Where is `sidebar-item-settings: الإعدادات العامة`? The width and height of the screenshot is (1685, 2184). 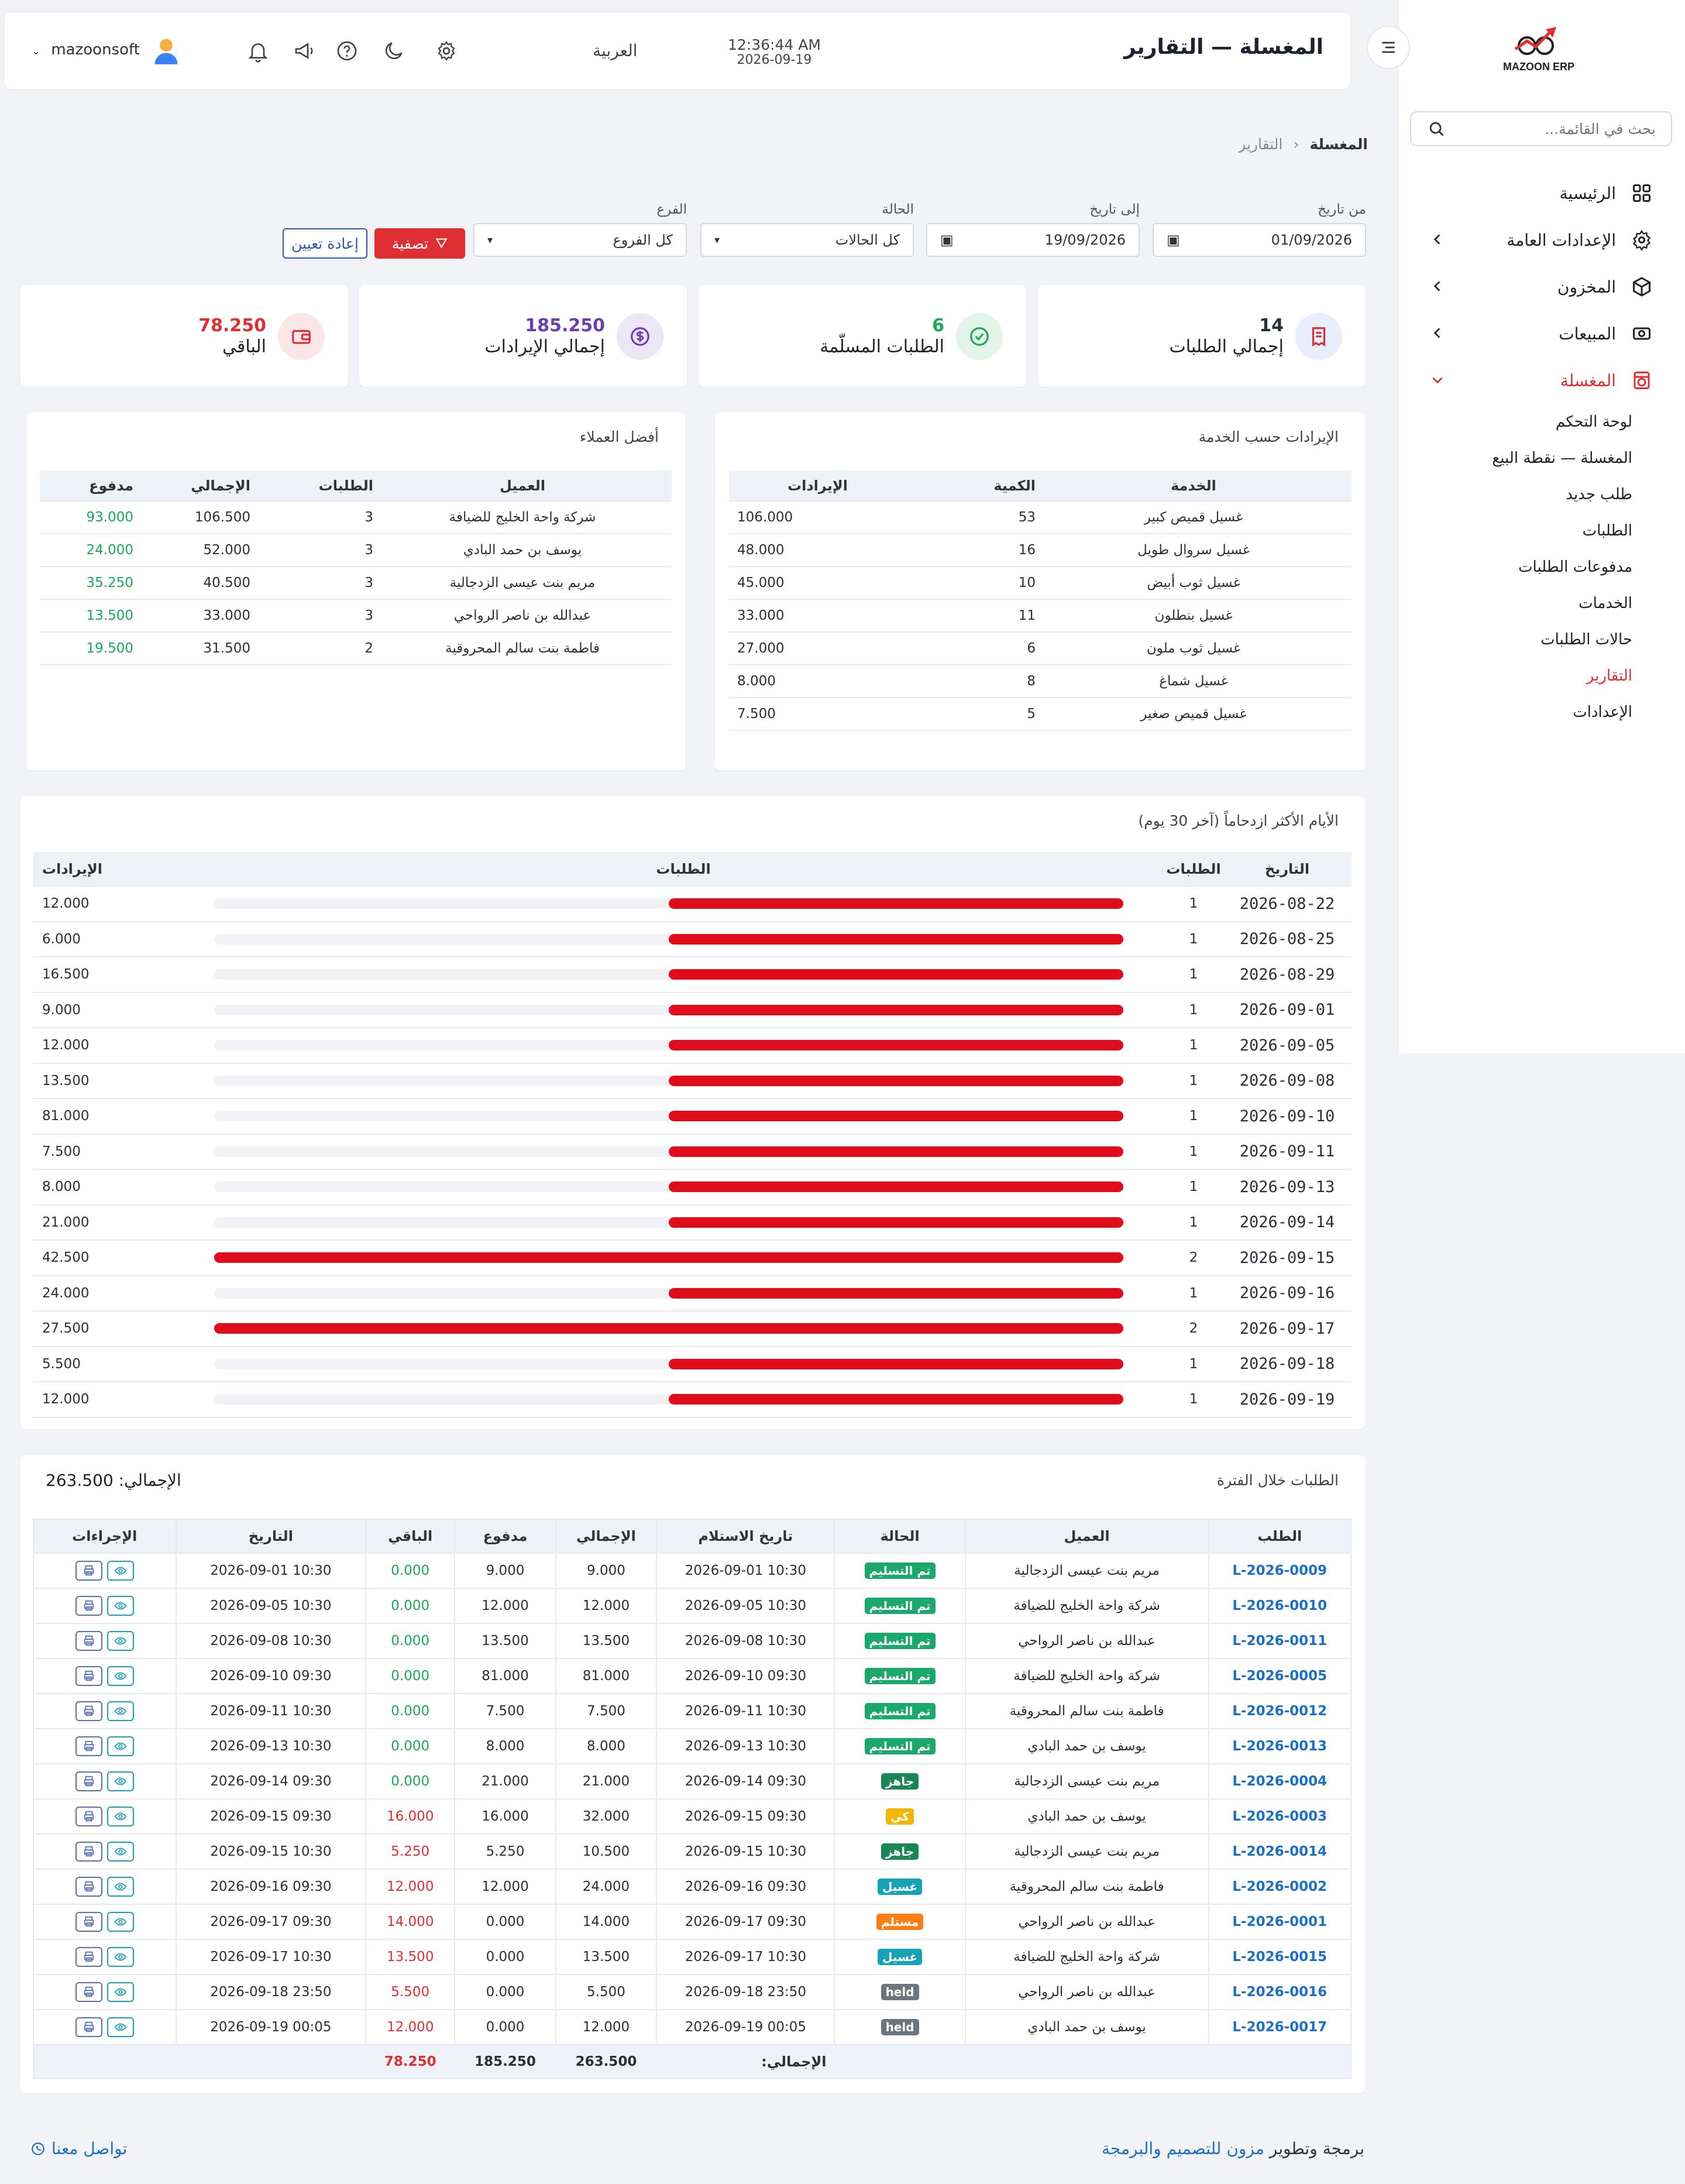 sidebar-item-settings: الإعدادات العامة is located at coordinates (1541, 240).